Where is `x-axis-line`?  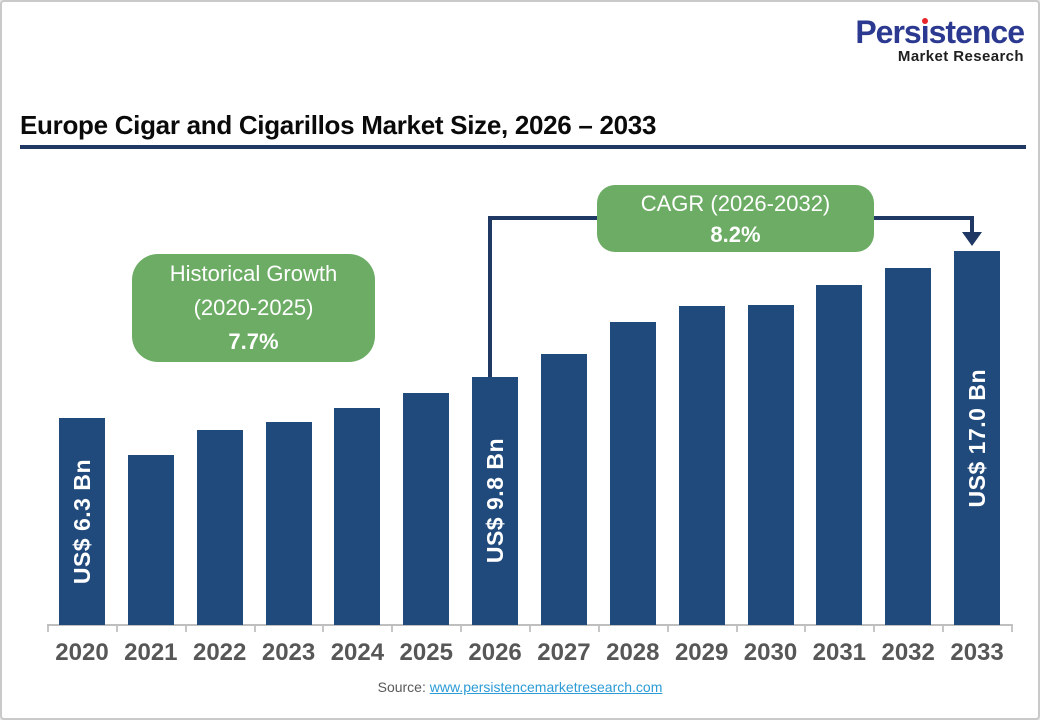 x-axis-line is located at coordinates (529, 625).